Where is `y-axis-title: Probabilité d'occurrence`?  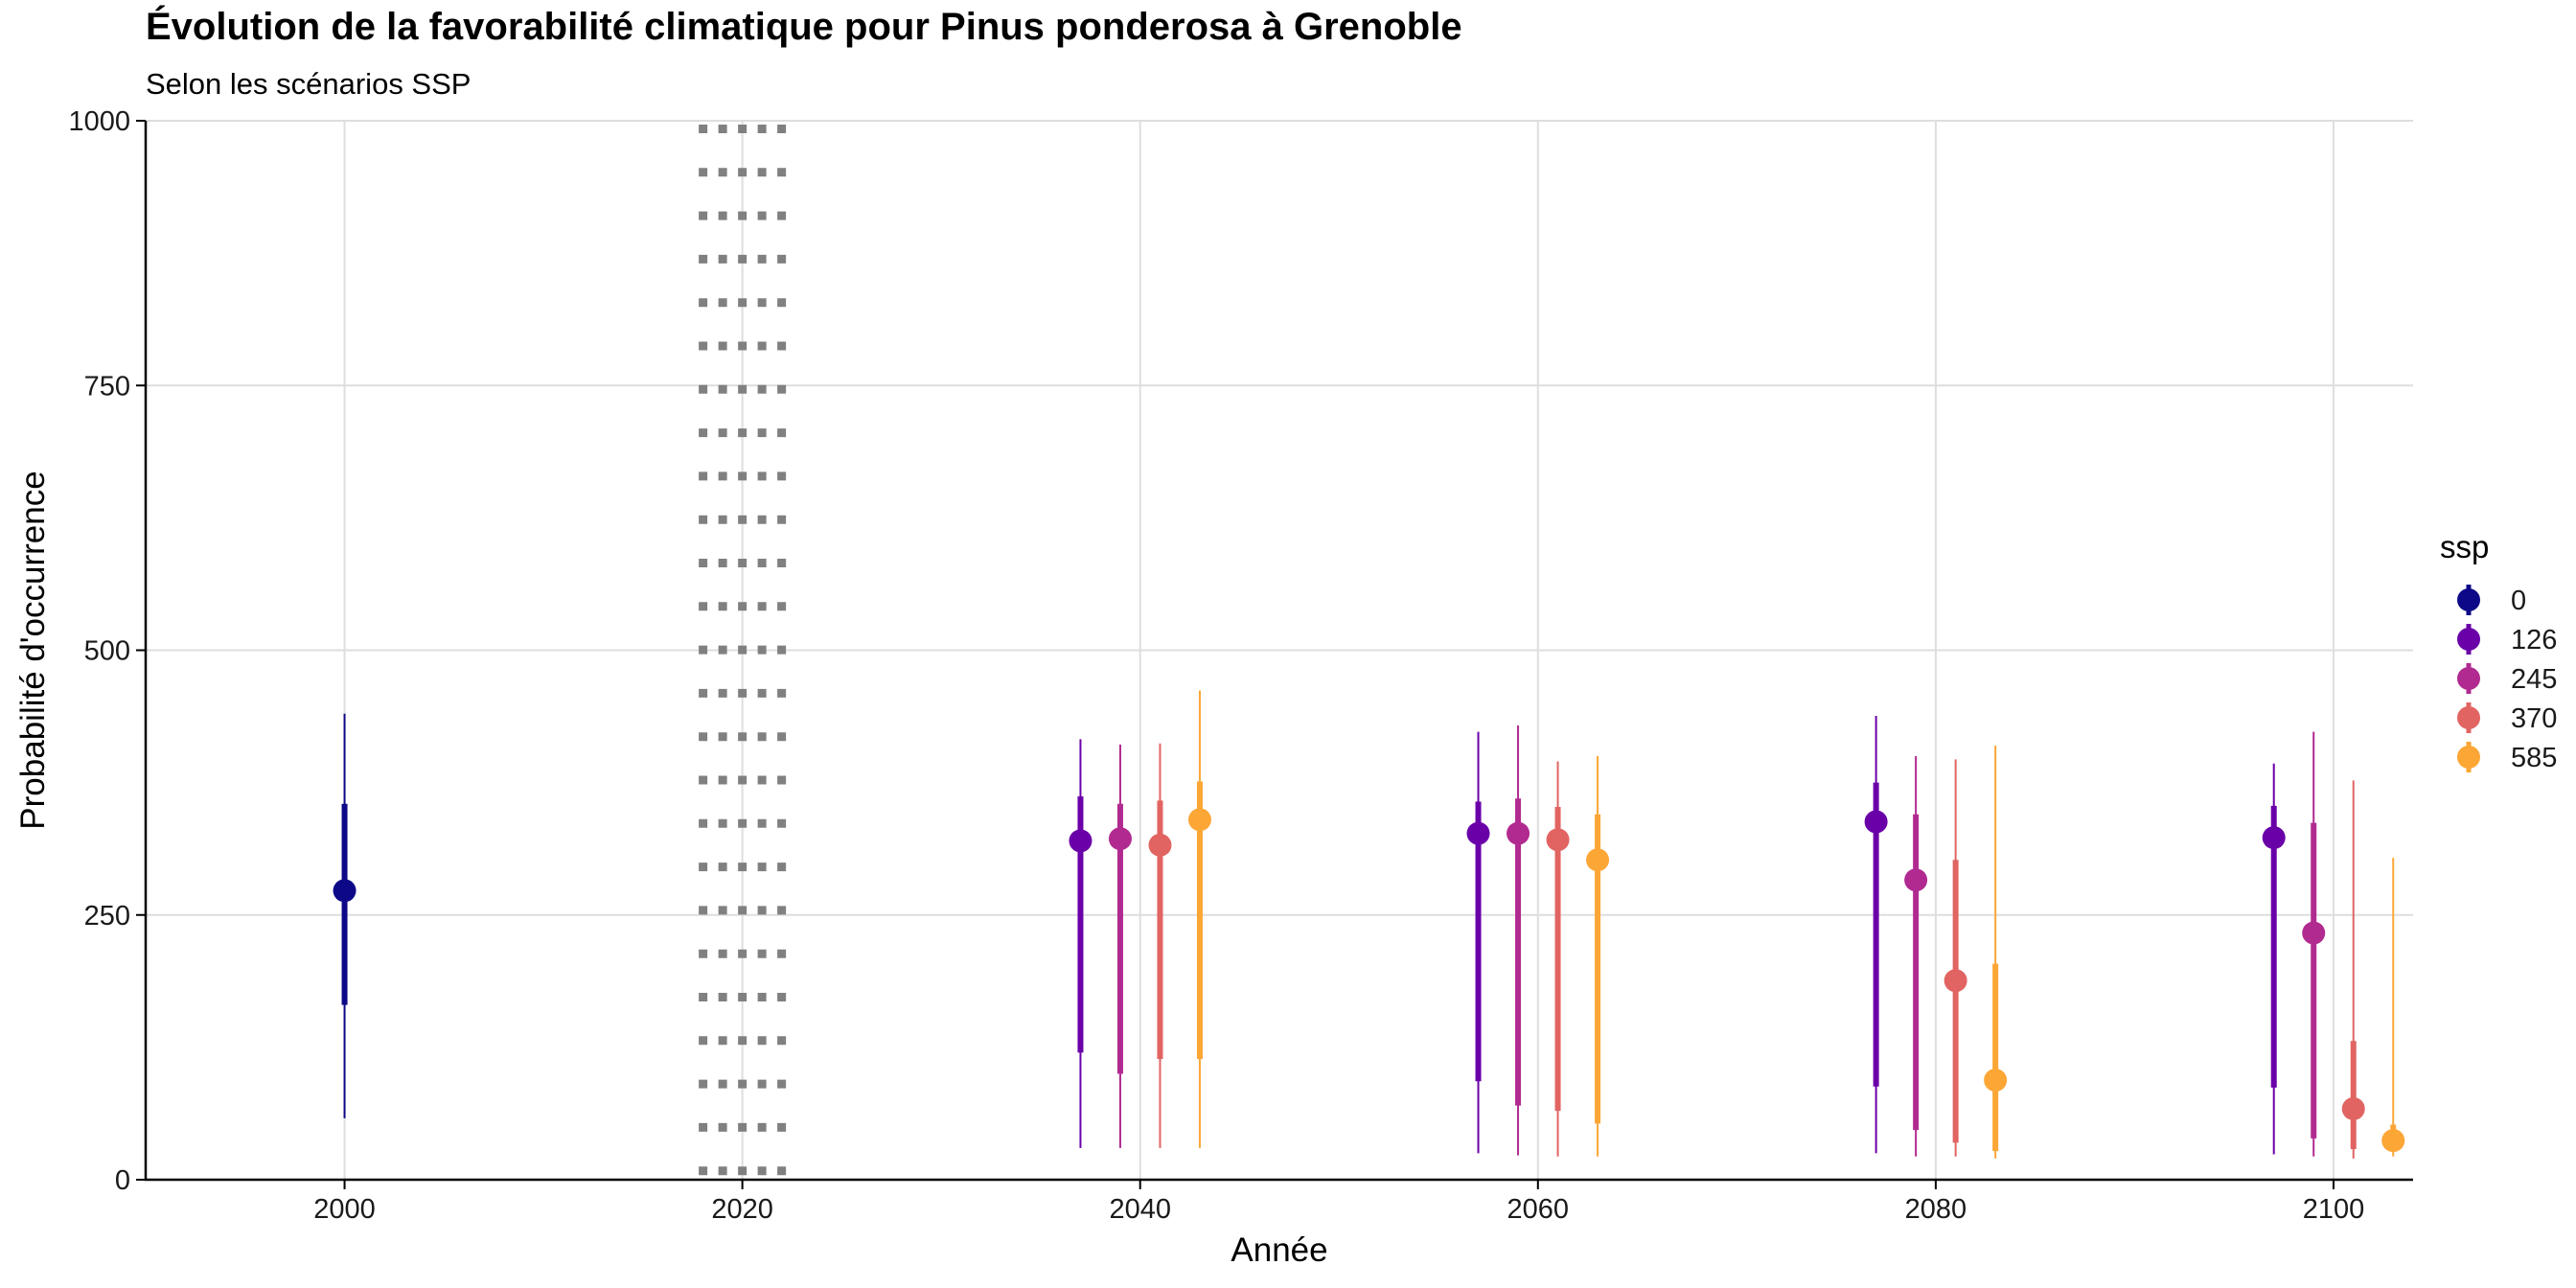 y-axis-title: Probabilité d'occurrence is located at coordinates (33, 650).